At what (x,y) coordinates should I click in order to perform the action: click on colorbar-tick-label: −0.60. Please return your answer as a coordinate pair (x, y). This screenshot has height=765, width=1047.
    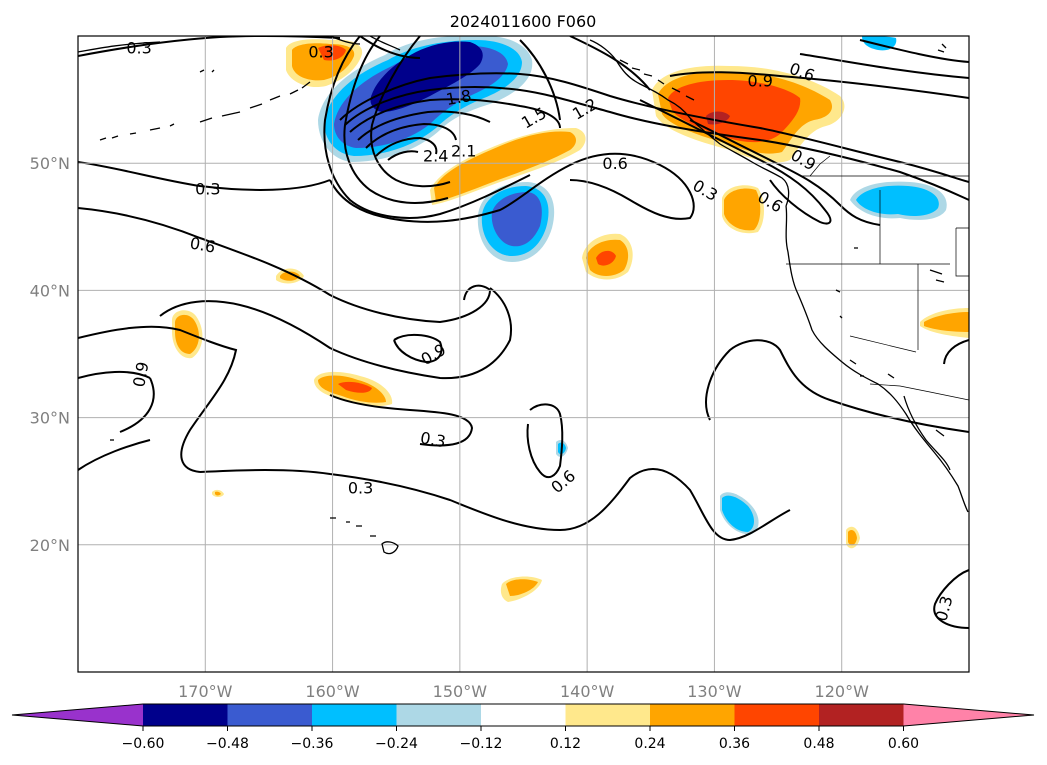
    Looking at the image, I should click on (143, 744).